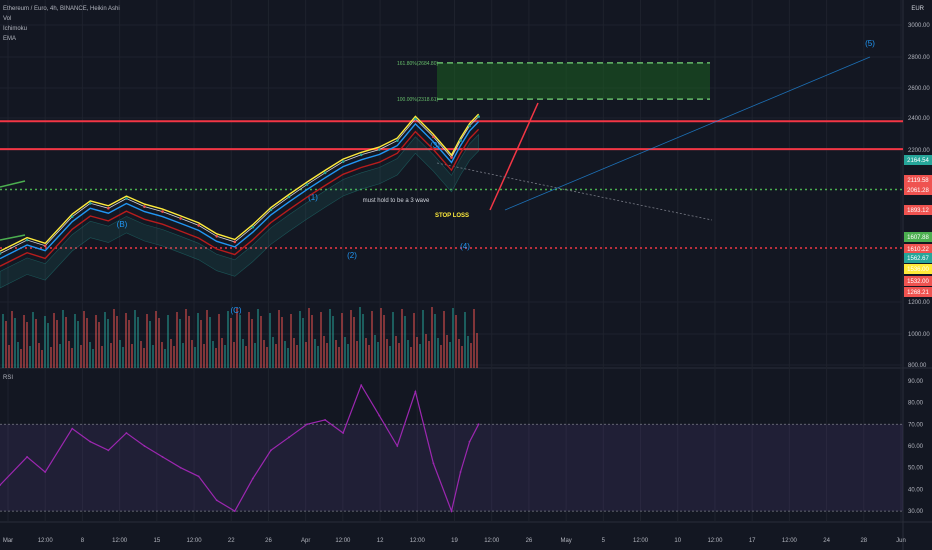 This screenshot has height=550, width=932. I want to click on ema-fast-line, so click(240, 182).